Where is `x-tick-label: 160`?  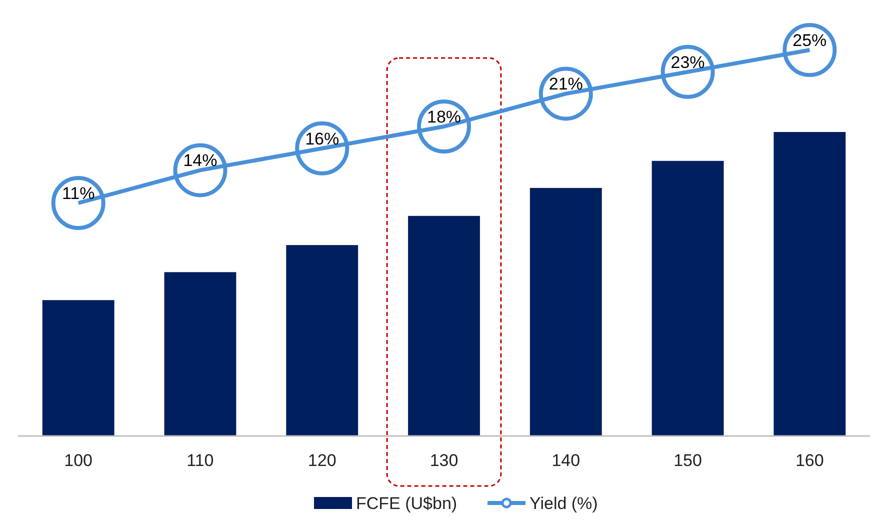
x-tick-label: 160 is located at coordinates (809, 460).